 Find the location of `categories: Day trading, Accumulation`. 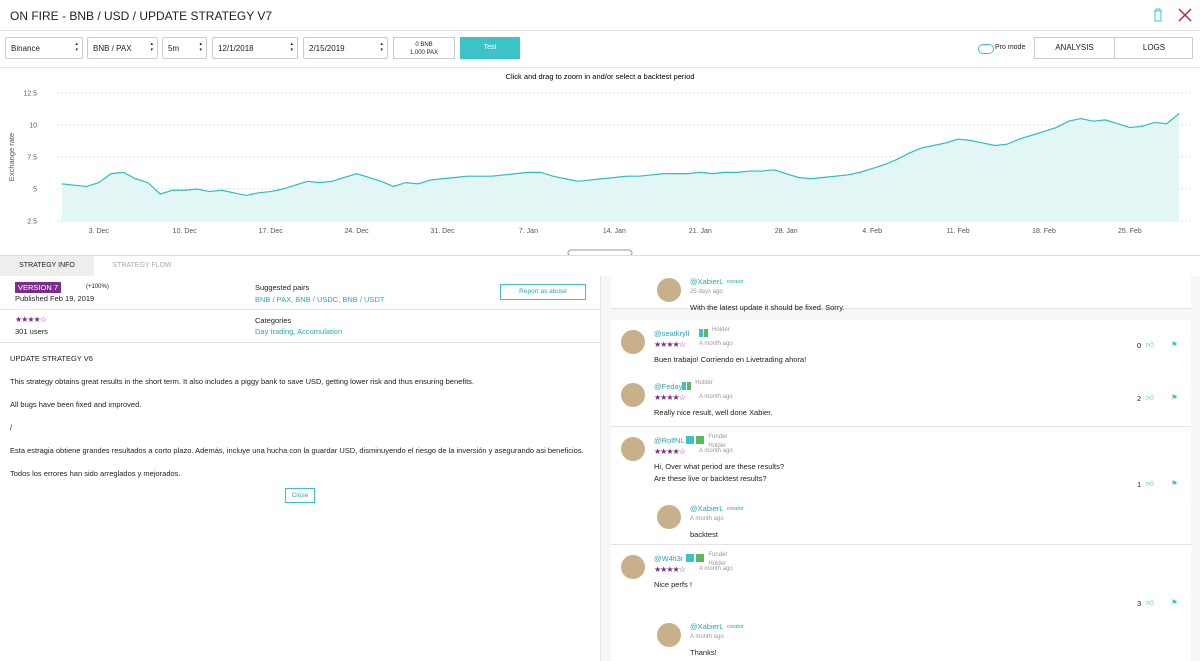

categories: Day trading, Accumulation is located at coordinates (299, 331).